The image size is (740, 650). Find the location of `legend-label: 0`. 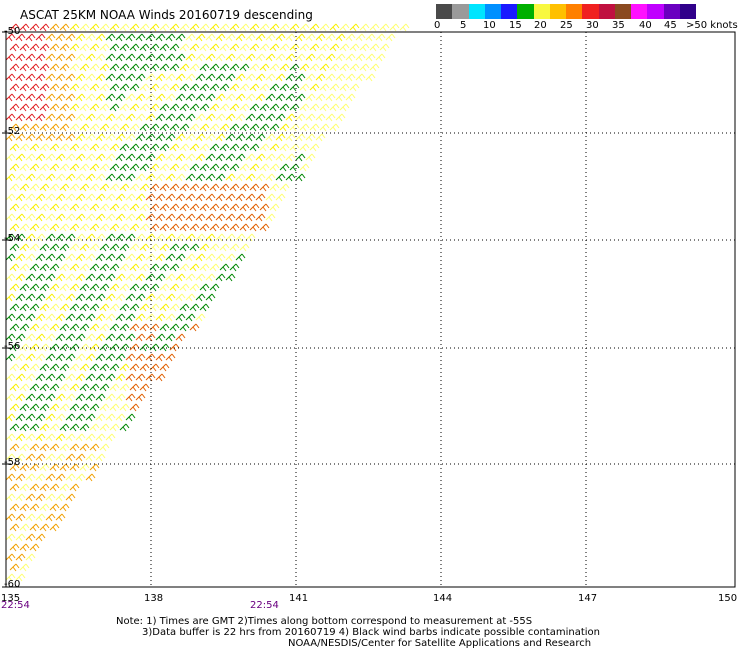

legend-label: 0 is located at coordinates (437, 25).